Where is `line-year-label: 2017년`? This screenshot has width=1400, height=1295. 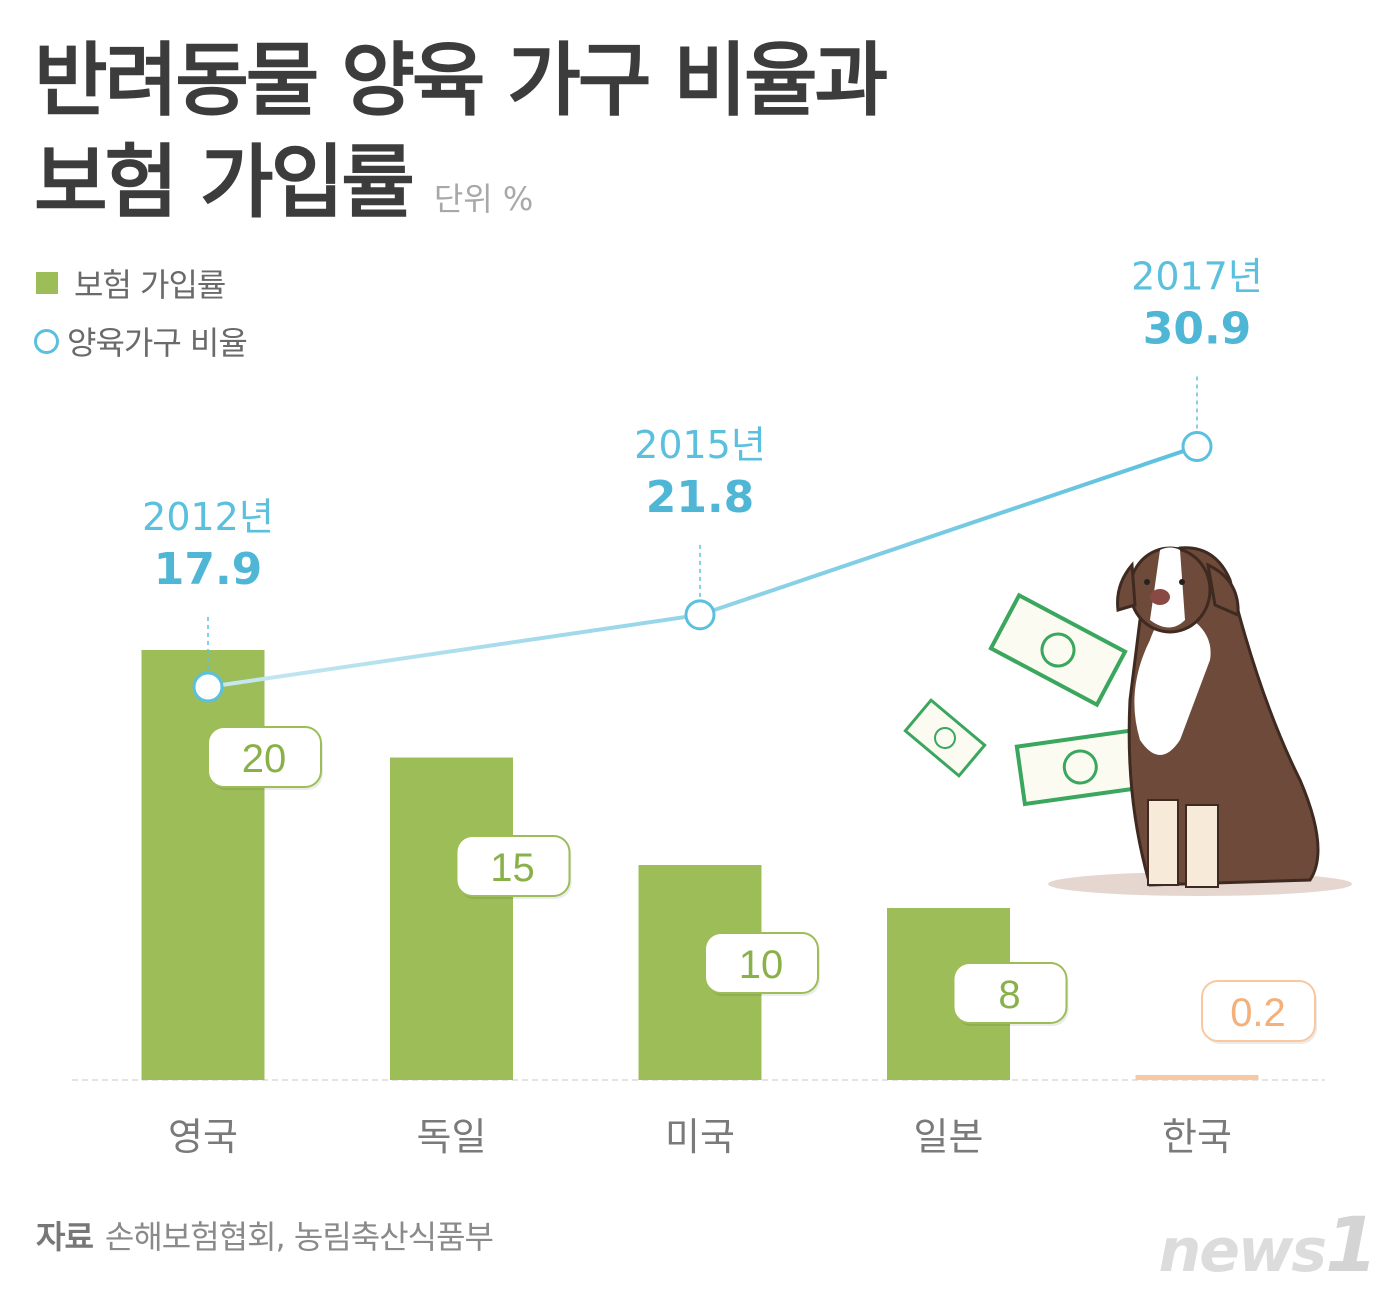
line-year-label: 2017년 is located at coordinates (1197, 277).